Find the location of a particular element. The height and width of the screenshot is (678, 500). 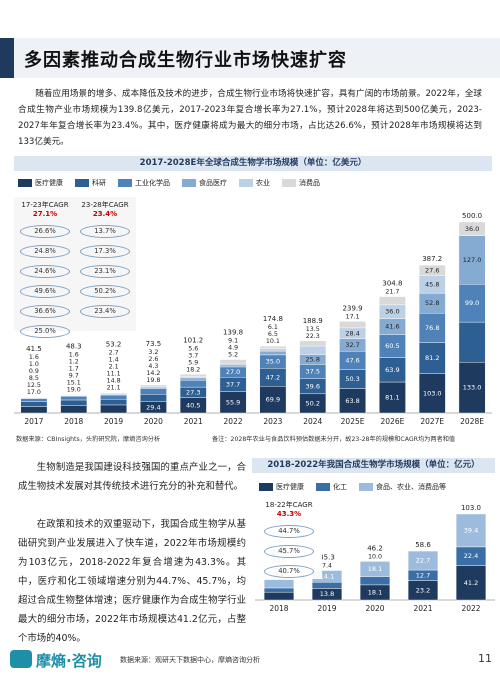

value-label: 6.1 is located at coordinates (273, 327).